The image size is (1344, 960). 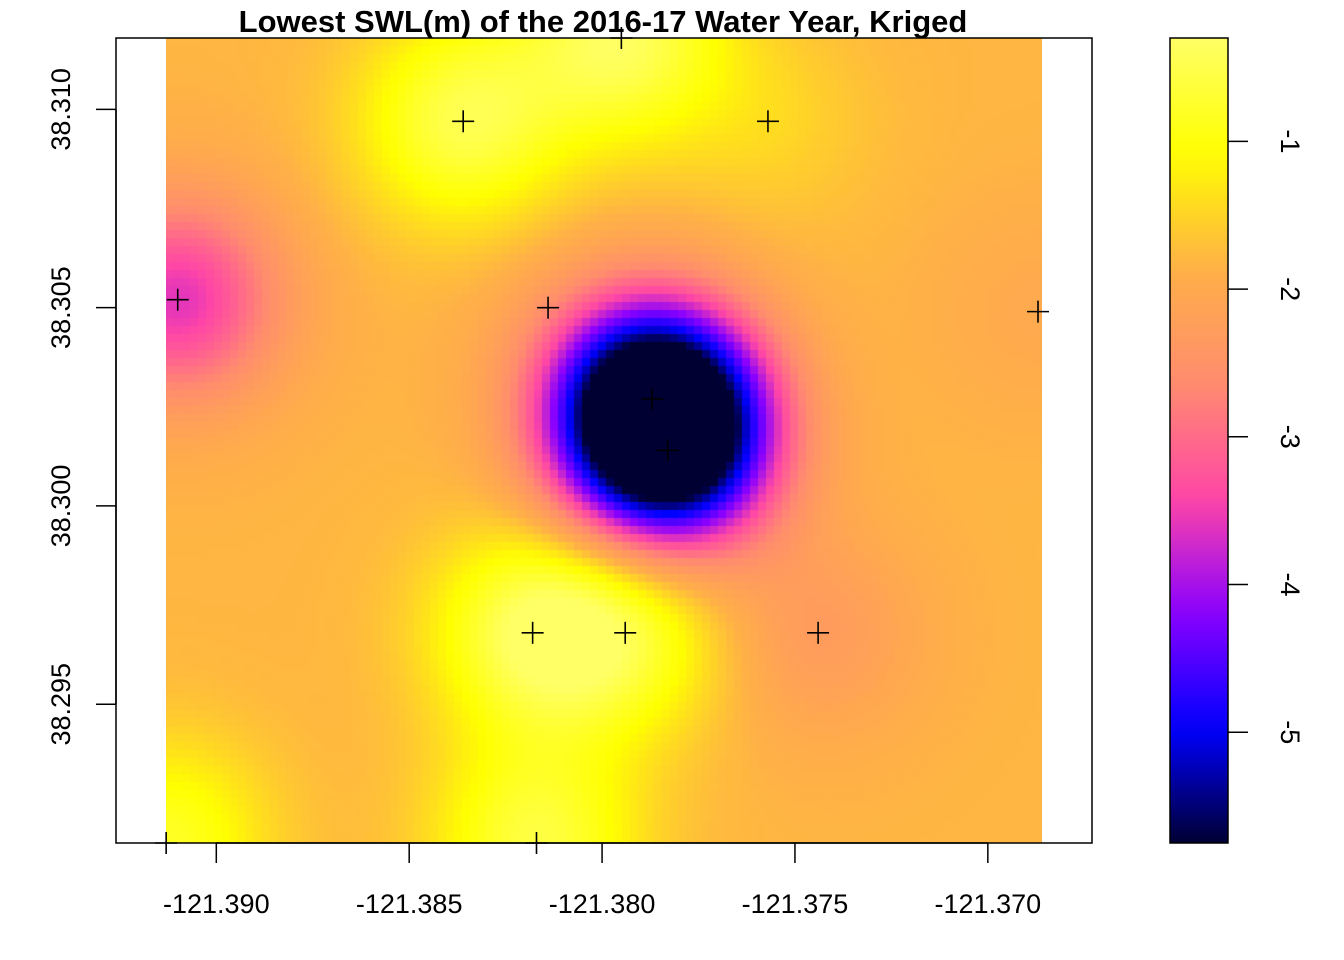 I want to click on colorbar-tick-label: -3, so click(x=1290, y=437).